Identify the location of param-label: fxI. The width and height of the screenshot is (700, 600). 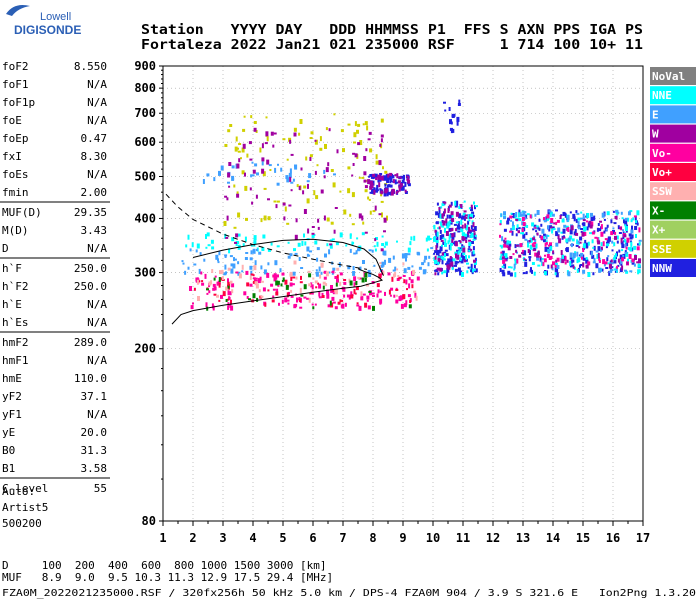
(12, 156).